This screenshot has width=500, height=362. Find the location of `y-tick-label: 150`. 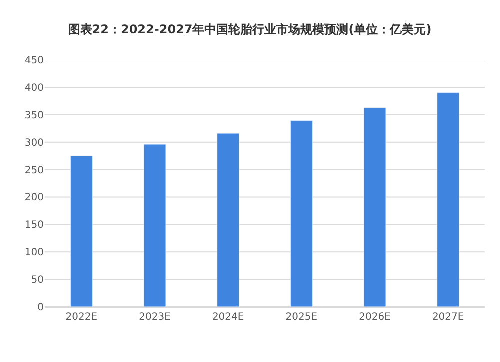

y-tick-label: 150 is located at coordinates (34, 226).